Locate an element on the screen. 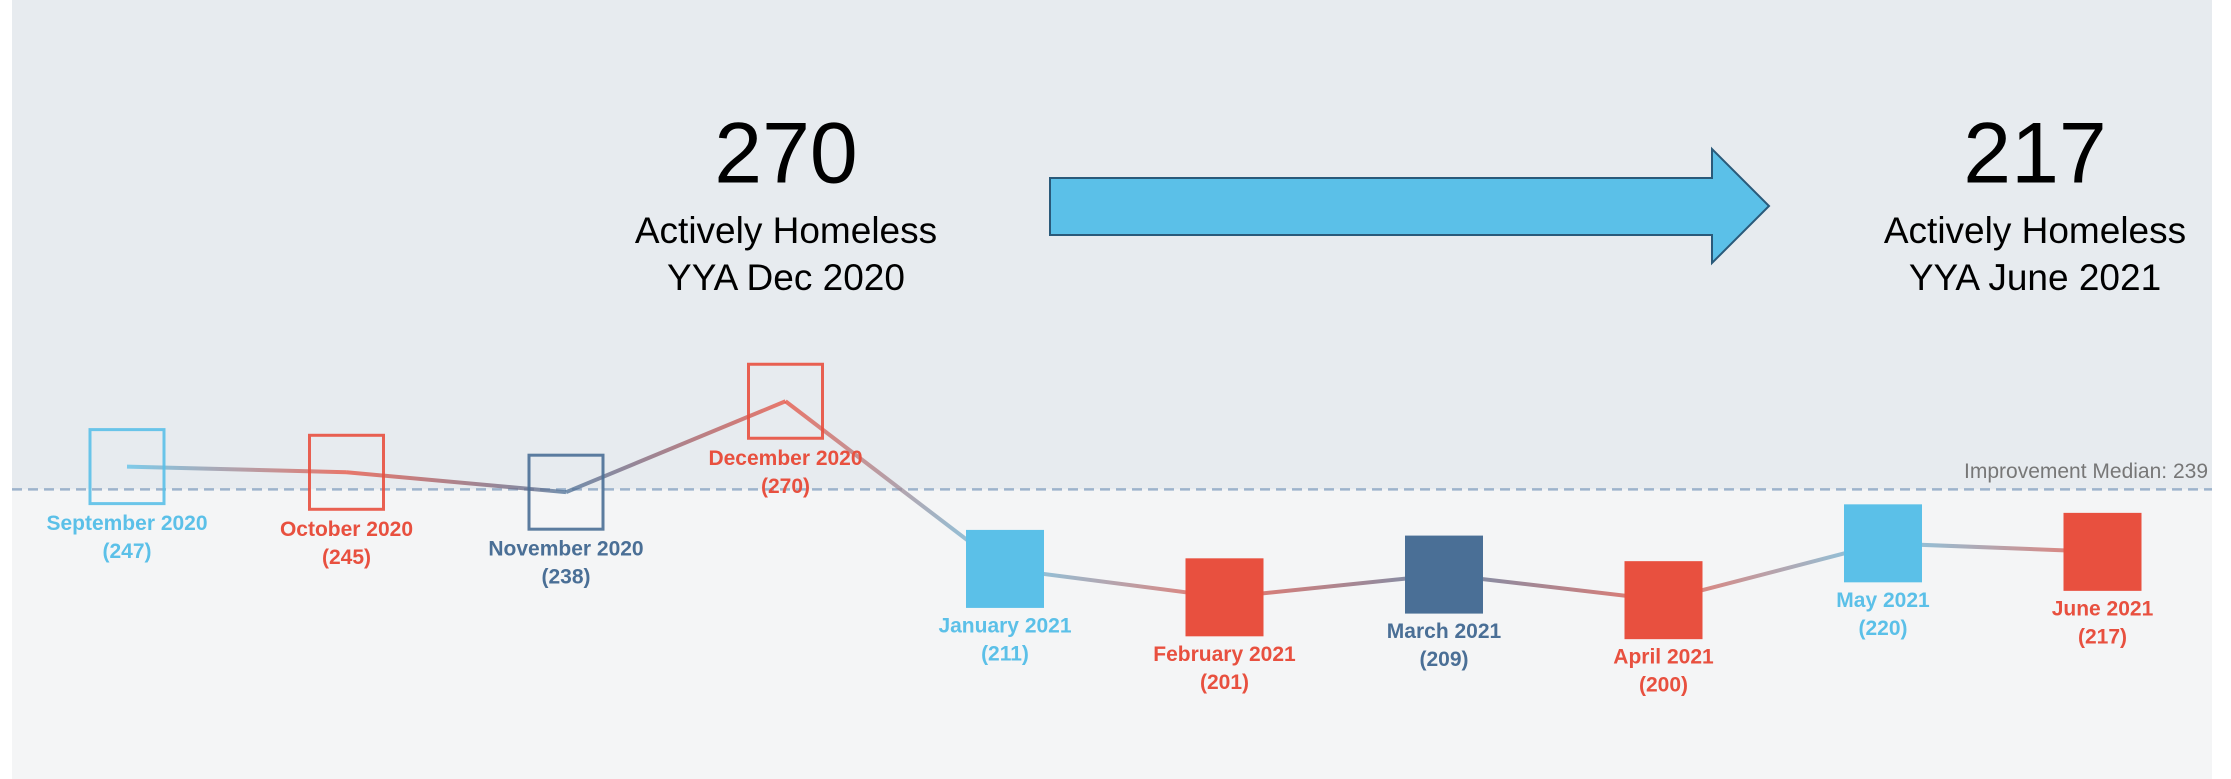 The image size is (2231, 779). value-label: (209) is located at coordinates (1443, 659).